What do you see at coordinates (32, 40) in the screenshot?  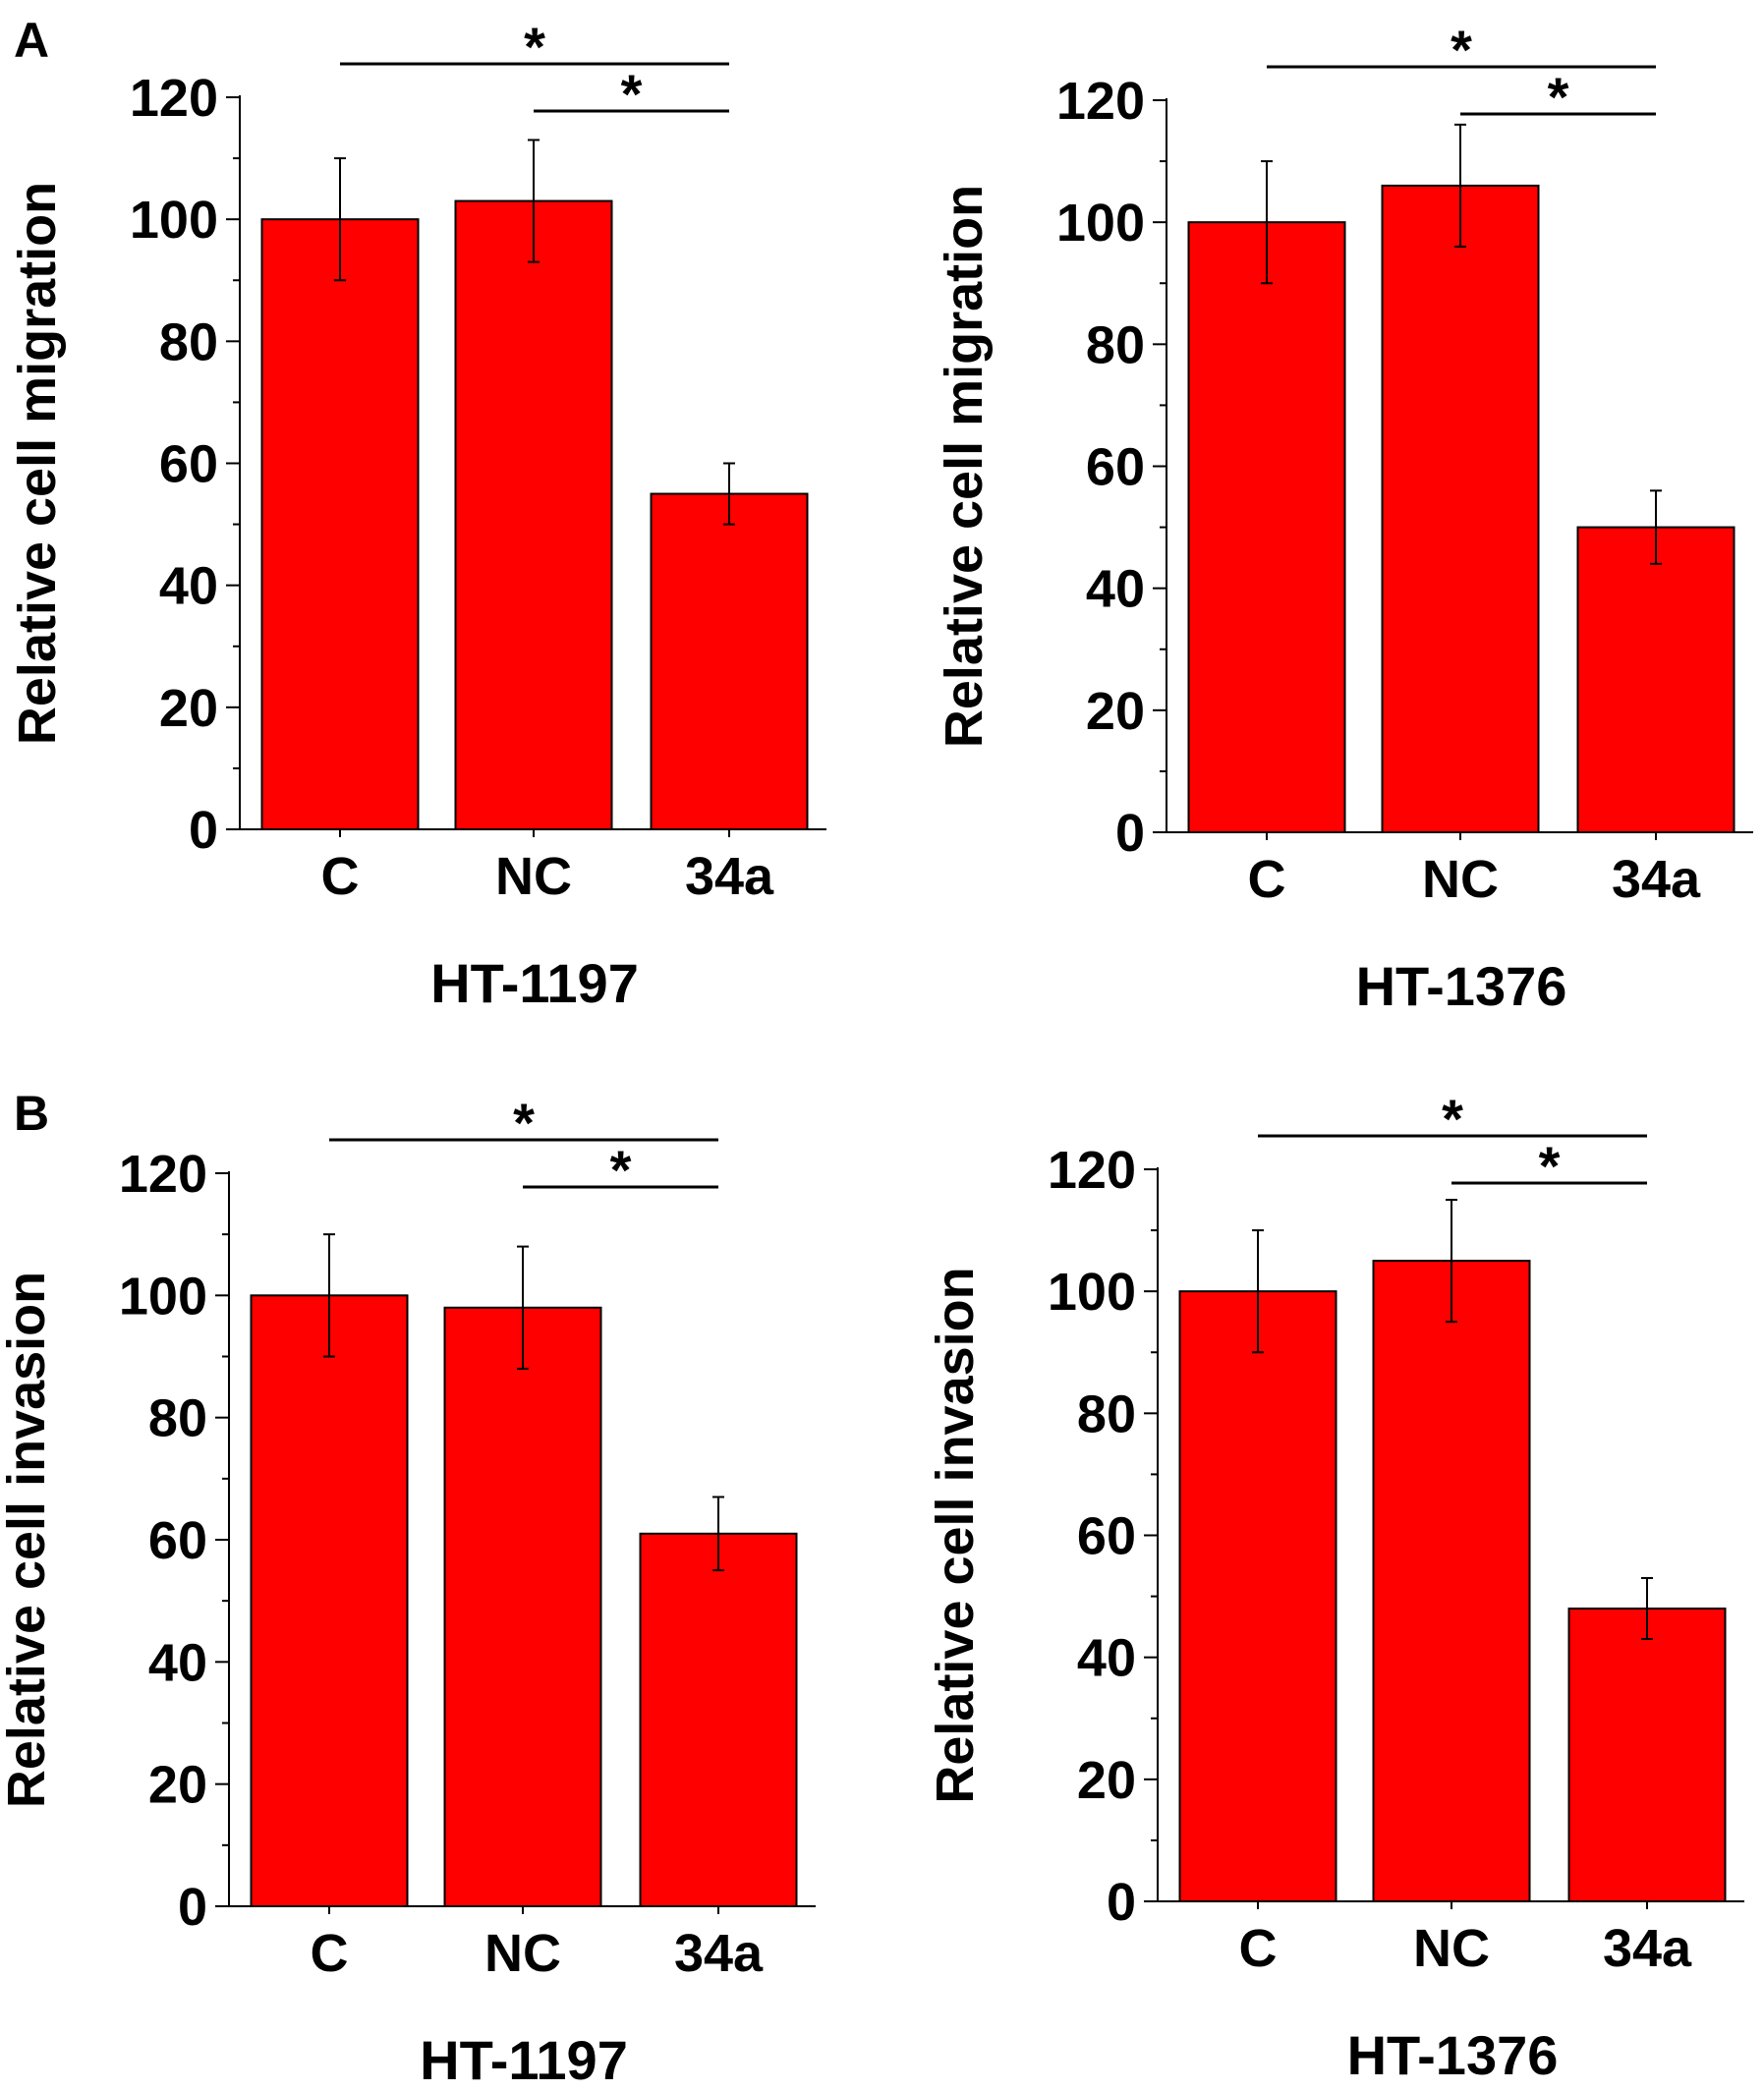 I see `panel-label: A` at bounding box center [32, 40].